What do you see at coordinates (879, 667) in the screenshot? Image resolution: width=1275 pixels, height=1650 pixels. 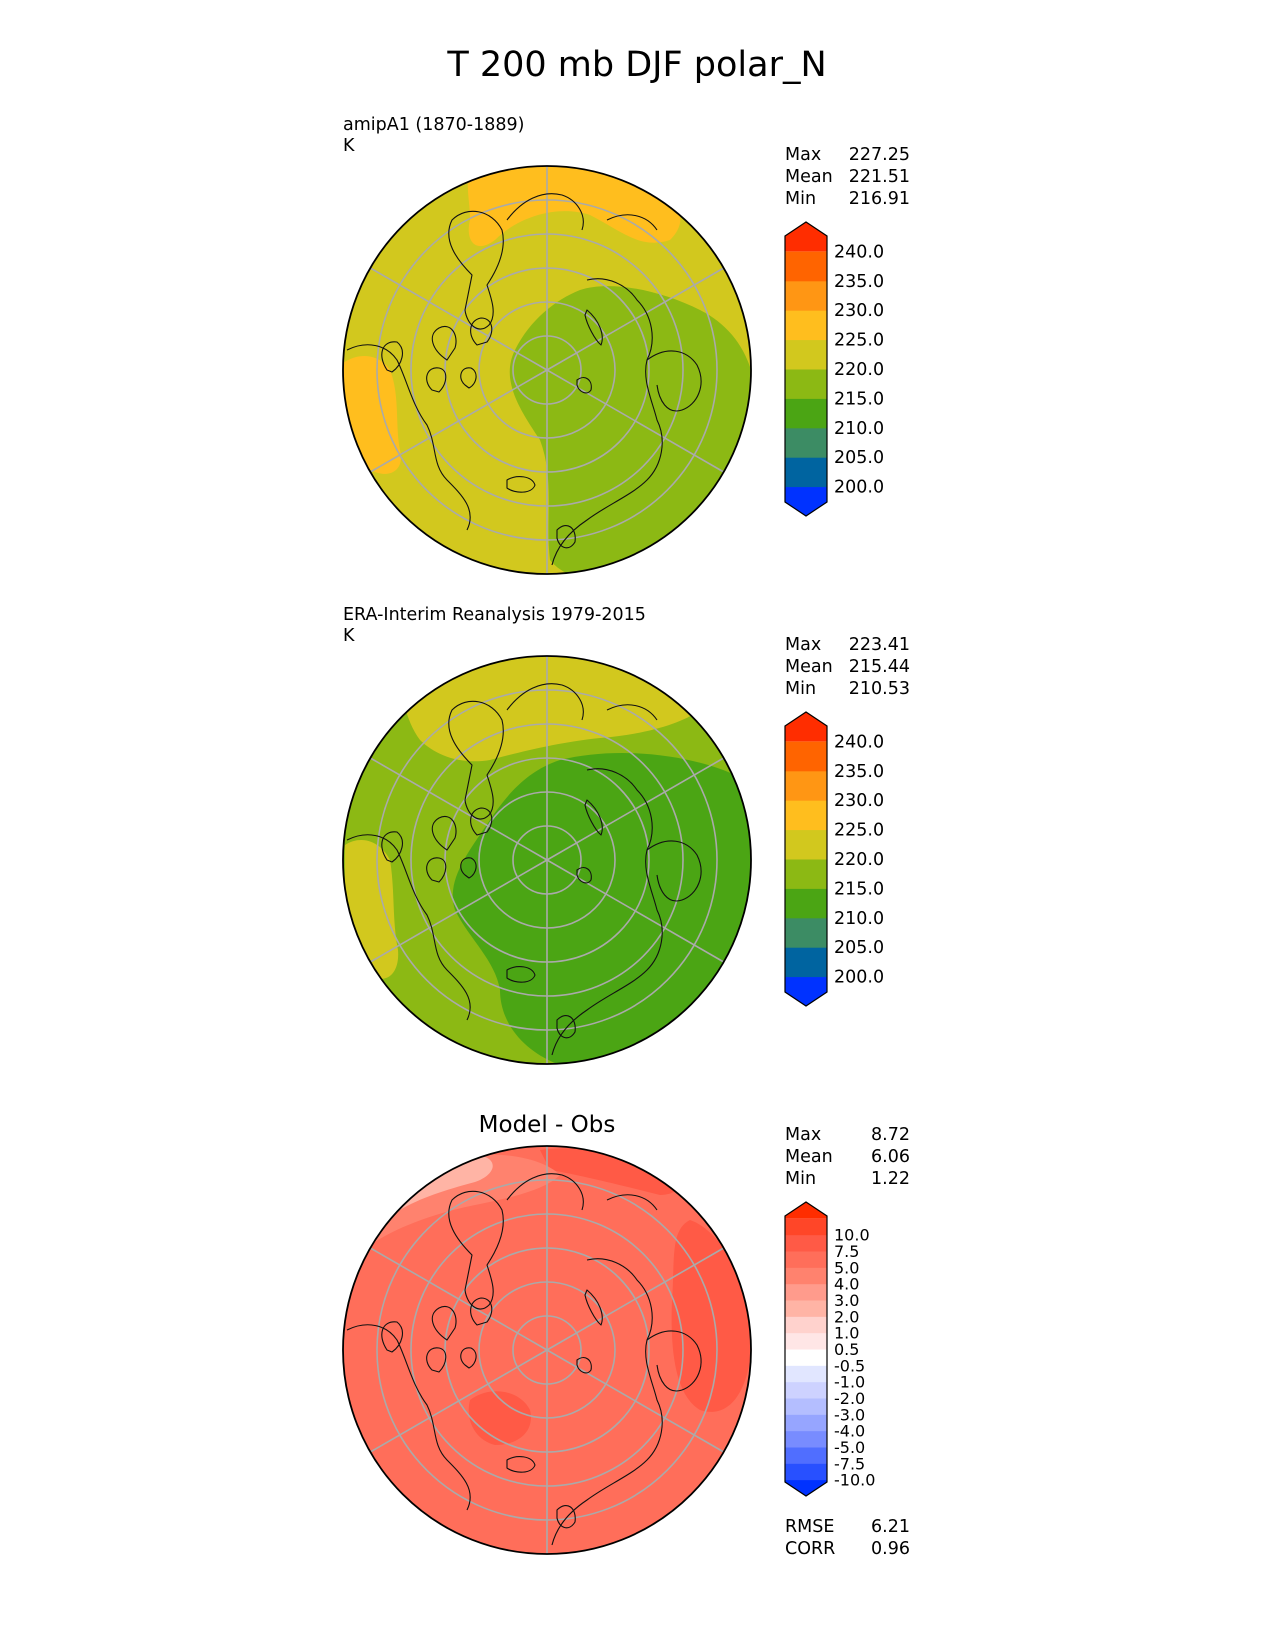 I see `stat-value: 215.44` at bounding box center [879, 667].